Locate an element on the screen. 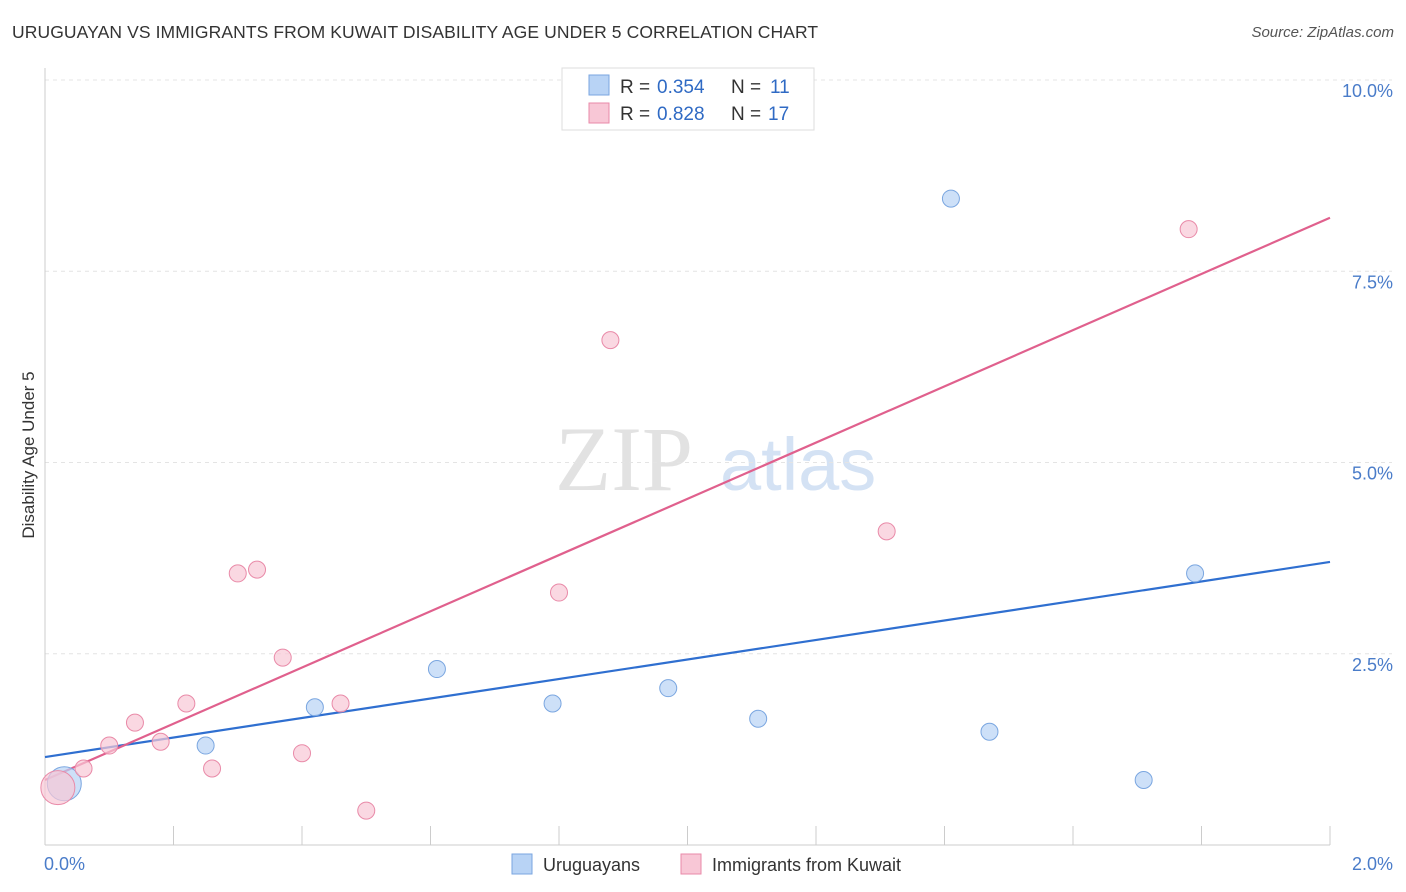 The height and width of the screenshot is (892, 1406). watermark-atlas: atlas is located at coordinates (798, 464).